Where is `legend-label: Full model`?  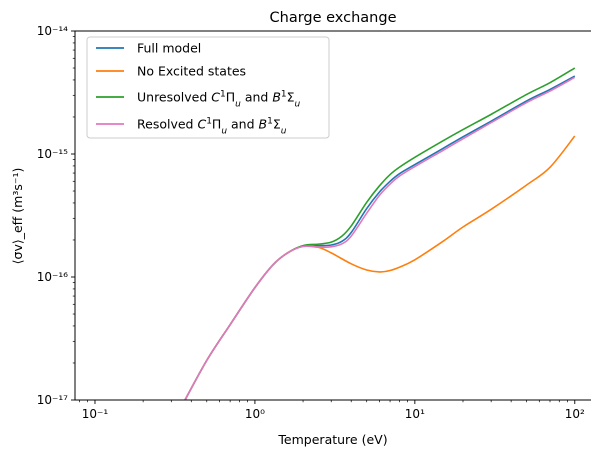
legend-label: Full model is located at coordinates (169, 48).